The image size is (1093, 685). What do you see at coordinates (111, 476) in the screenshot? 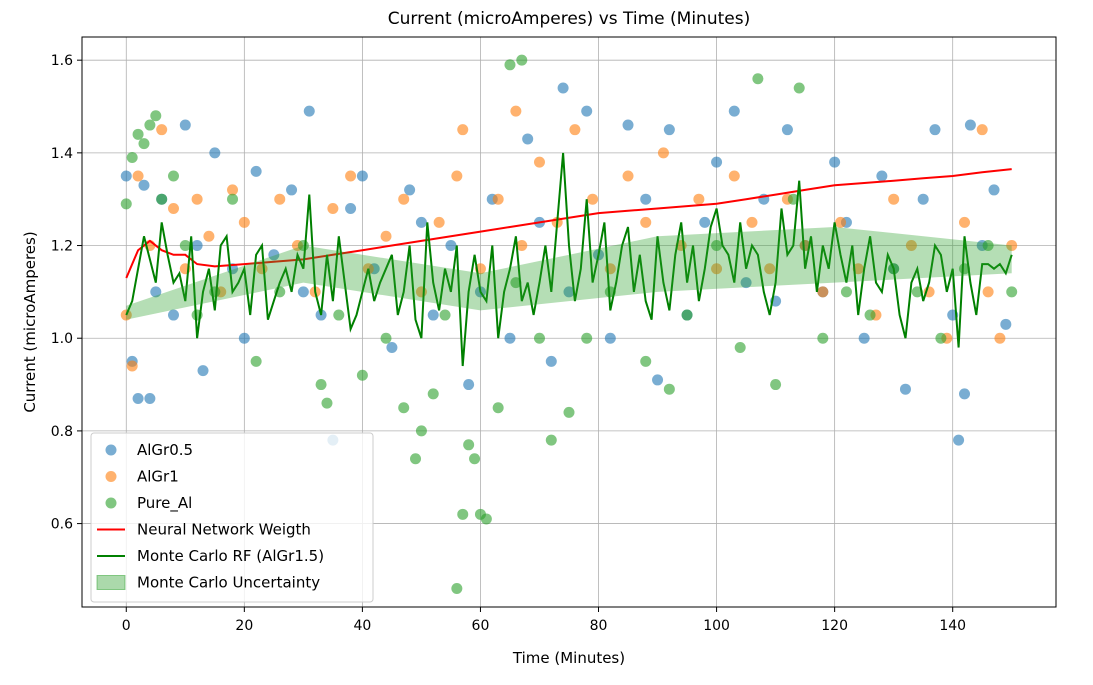
I see `legend-marker-algr1` at bounding box center [111, 476].